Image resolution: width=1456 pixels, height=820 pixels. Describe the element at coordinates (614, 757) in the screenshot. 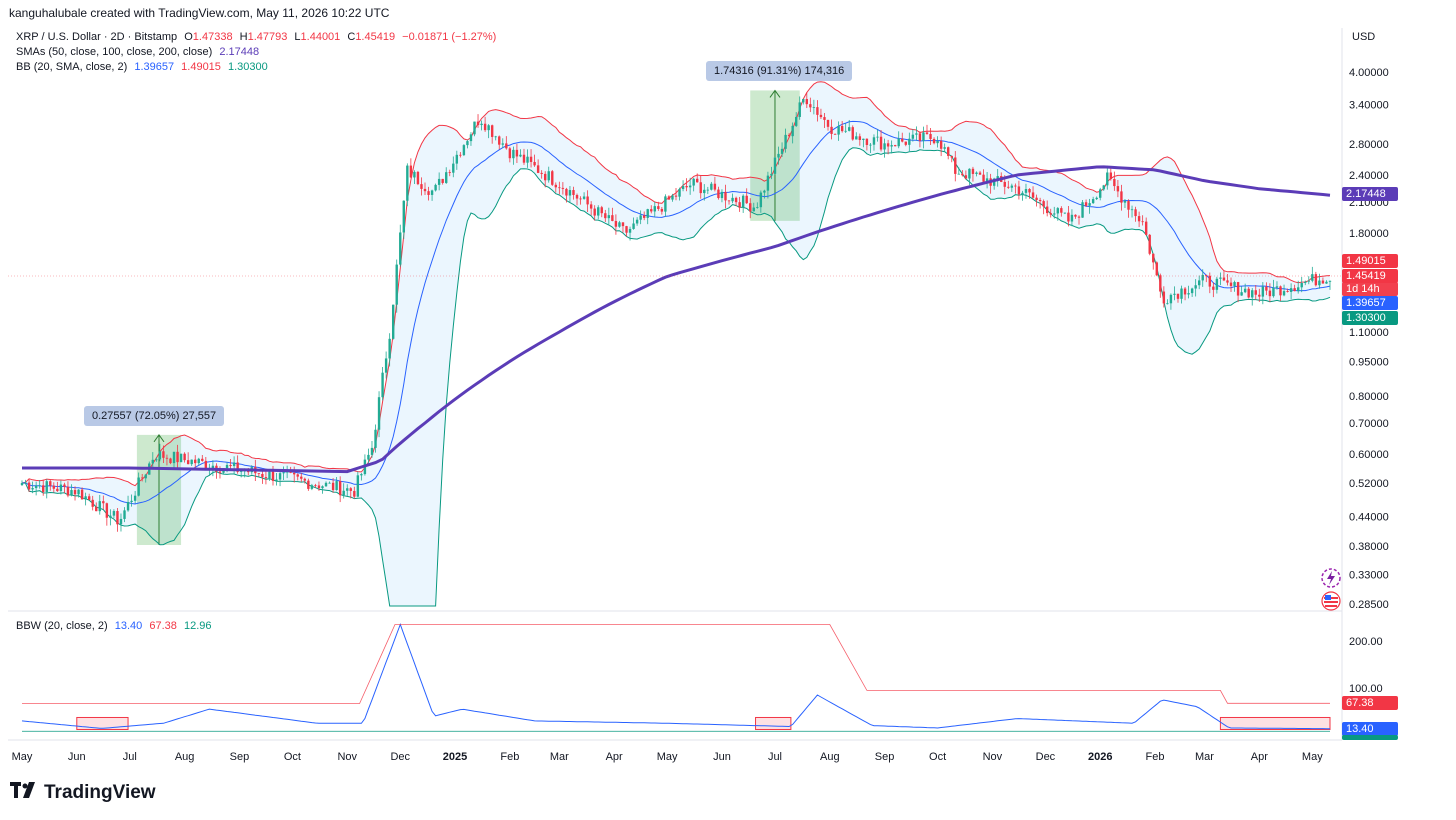

I see `x-tick-label: Apr` at that location.